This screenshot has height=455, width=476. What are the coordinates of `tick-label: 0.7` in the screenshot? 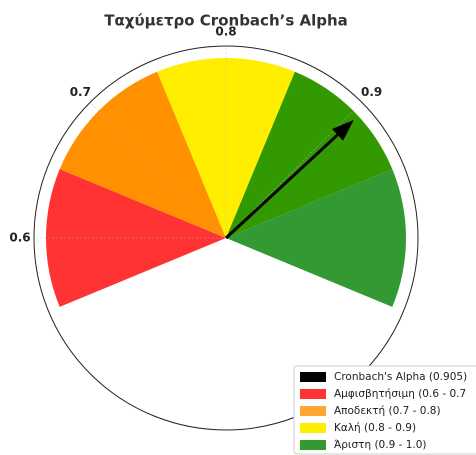 It's located at (80, 92).